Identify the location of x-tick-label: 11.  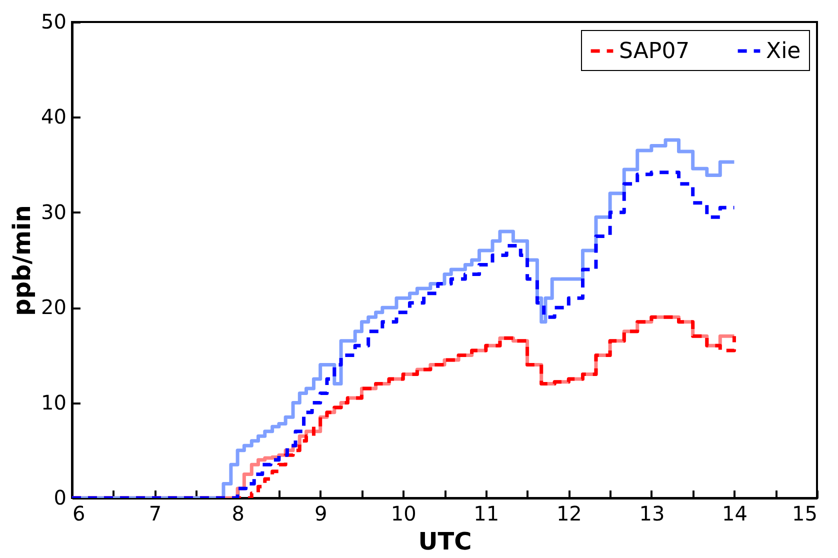
(487, 514).